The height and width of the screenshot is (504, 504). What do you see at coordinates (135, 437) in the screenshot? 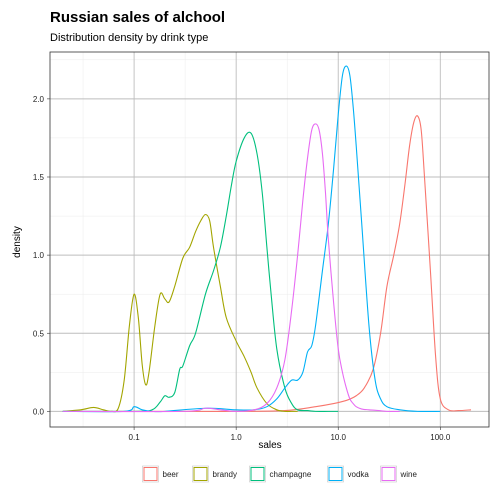
I see `x-tick-label: 0.1` at bounding box center [135, 437].